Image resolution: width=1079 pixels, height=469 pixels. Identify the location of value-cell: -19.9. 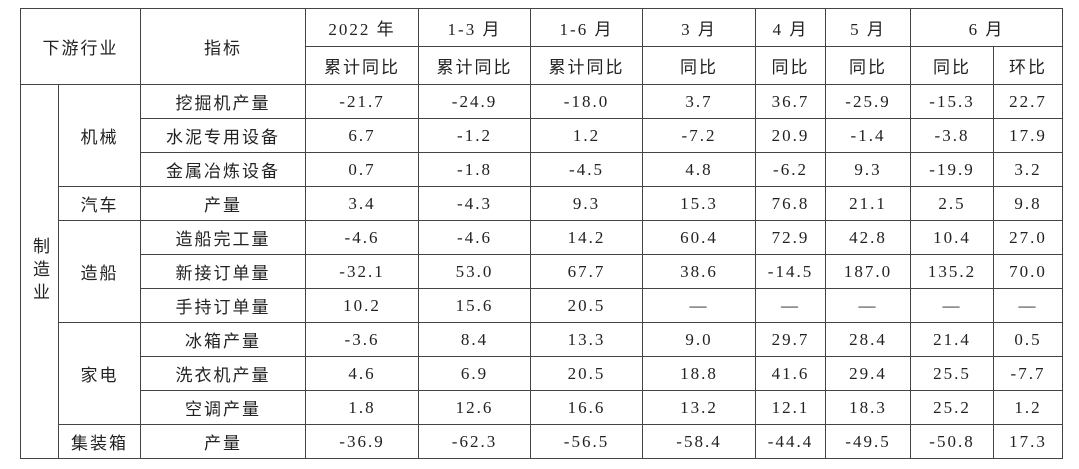
(952, 169).